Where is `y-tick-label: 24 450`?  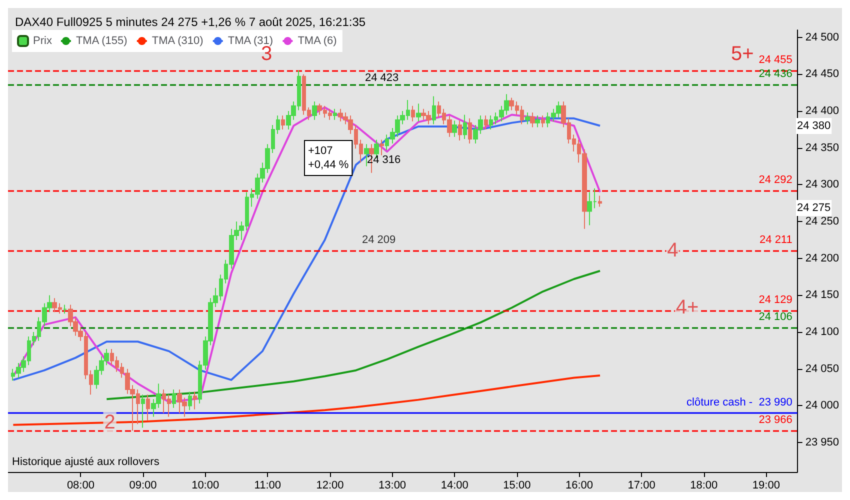
y-tick-label: 24 450 is located at coordinates (822, 74).